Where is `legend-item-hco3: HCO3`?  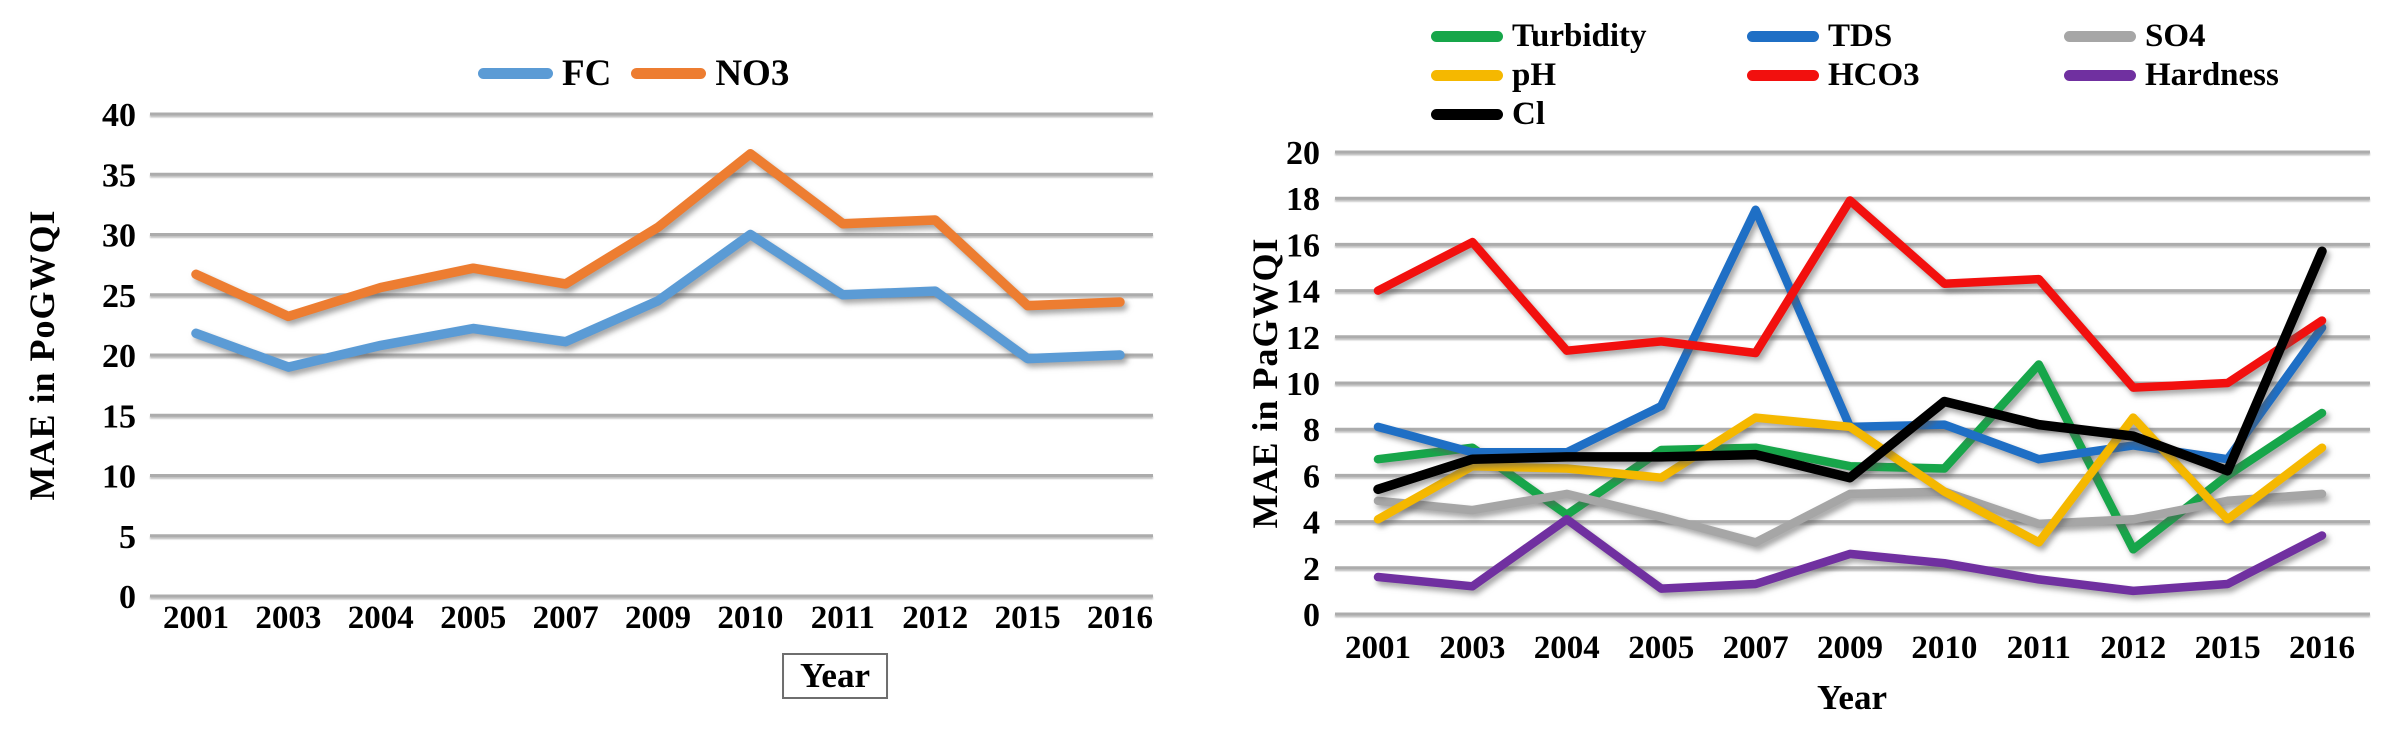
legend-item-hco3: HCO3 is located at coordinates (1833, 75).